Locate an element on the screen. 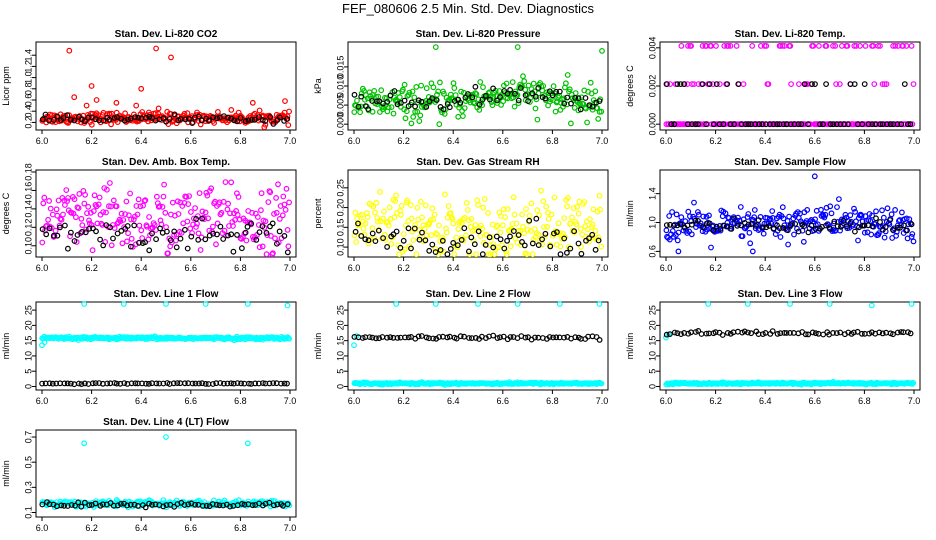 This screenshot has width=936, height=540. y-tick-label: 1.2 is located at coordinates (28, 66).